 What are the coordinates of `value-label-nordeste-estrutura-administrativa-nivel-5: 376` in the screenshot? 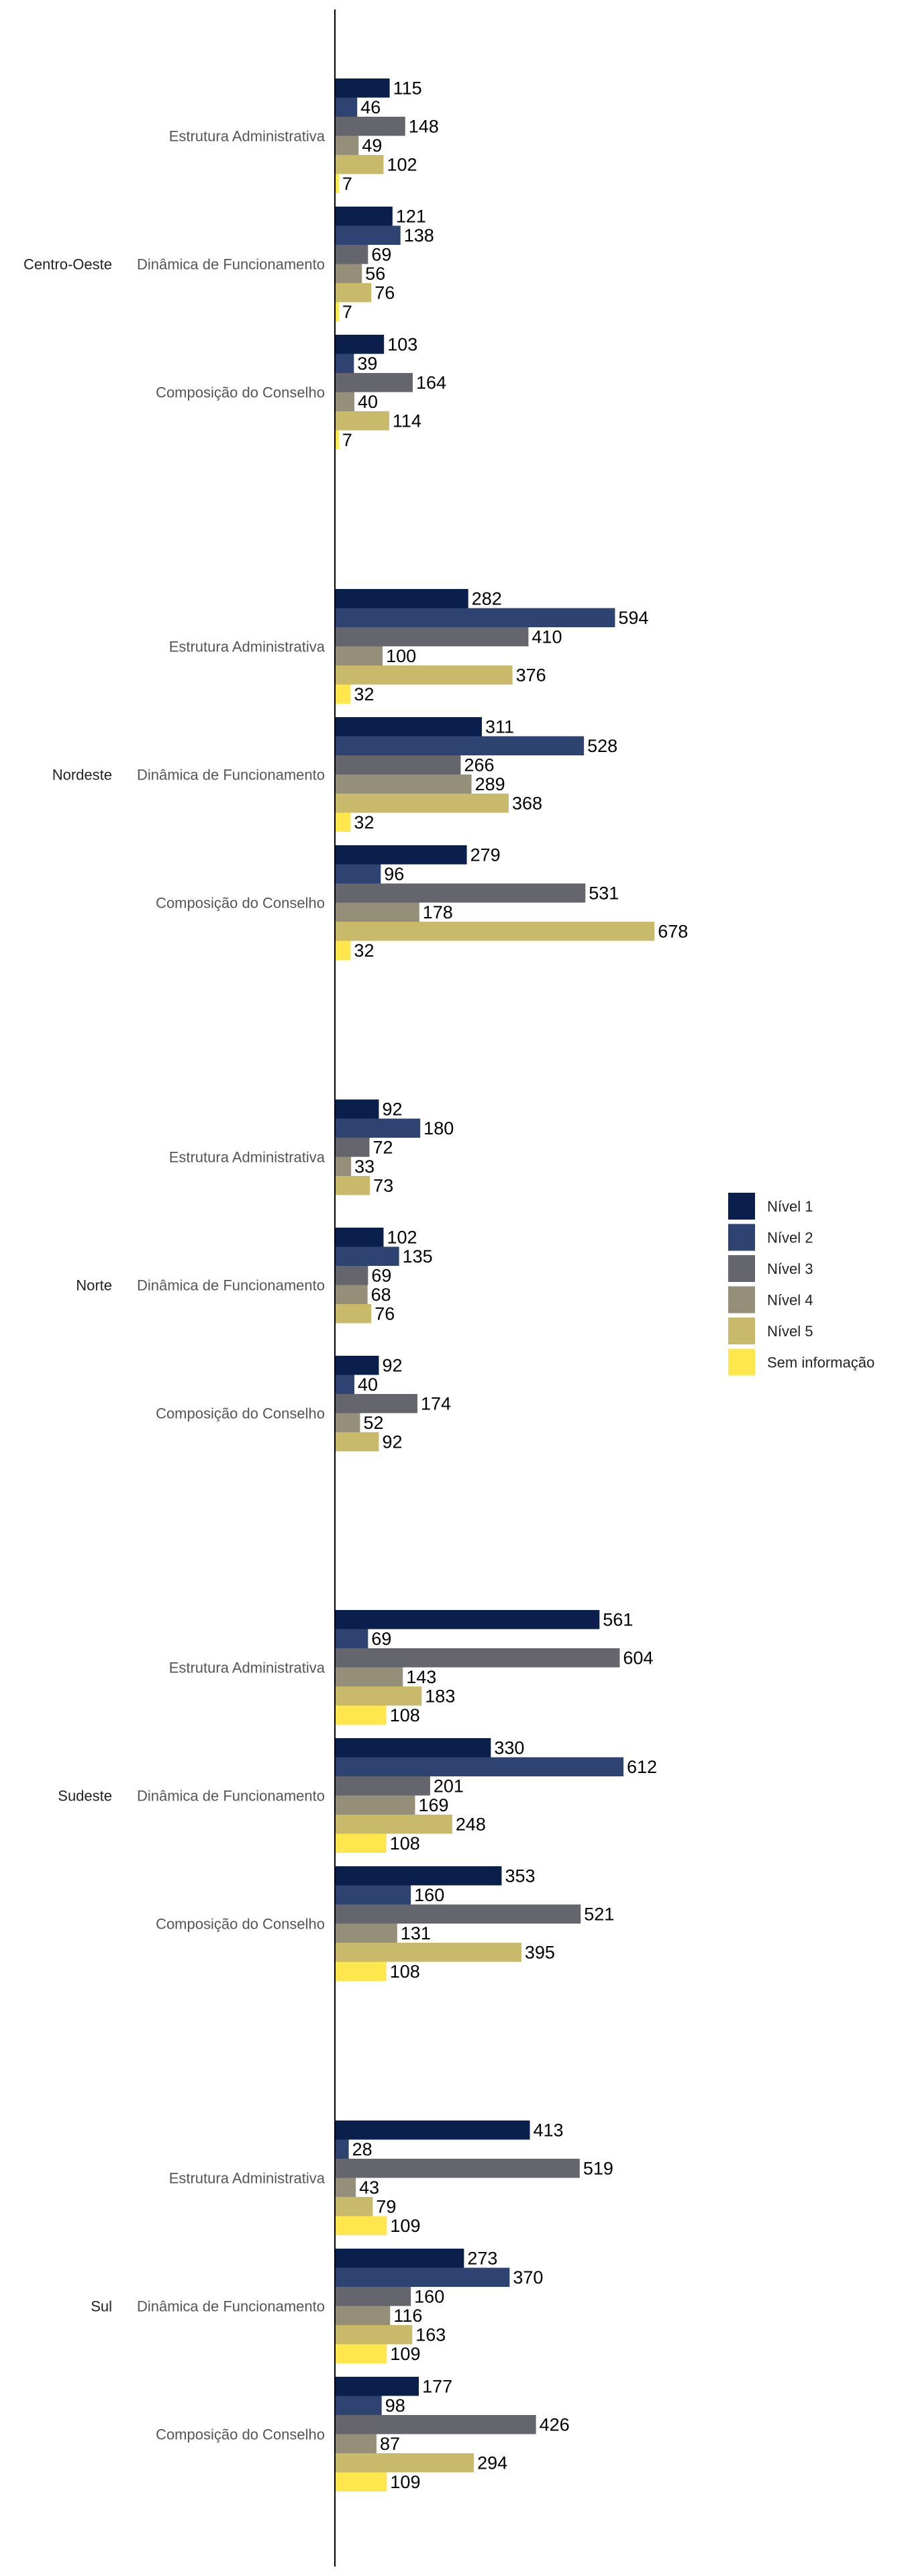 It's located at (531, 675).